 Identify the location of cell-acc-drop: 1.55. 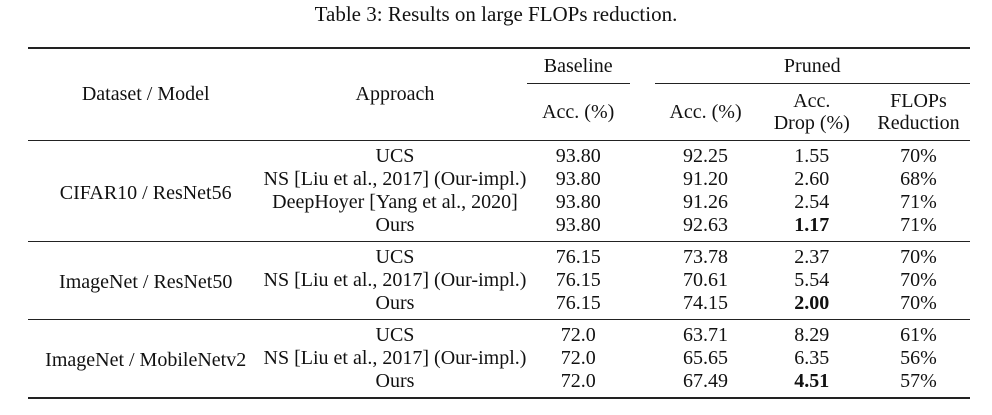
(812, 156).